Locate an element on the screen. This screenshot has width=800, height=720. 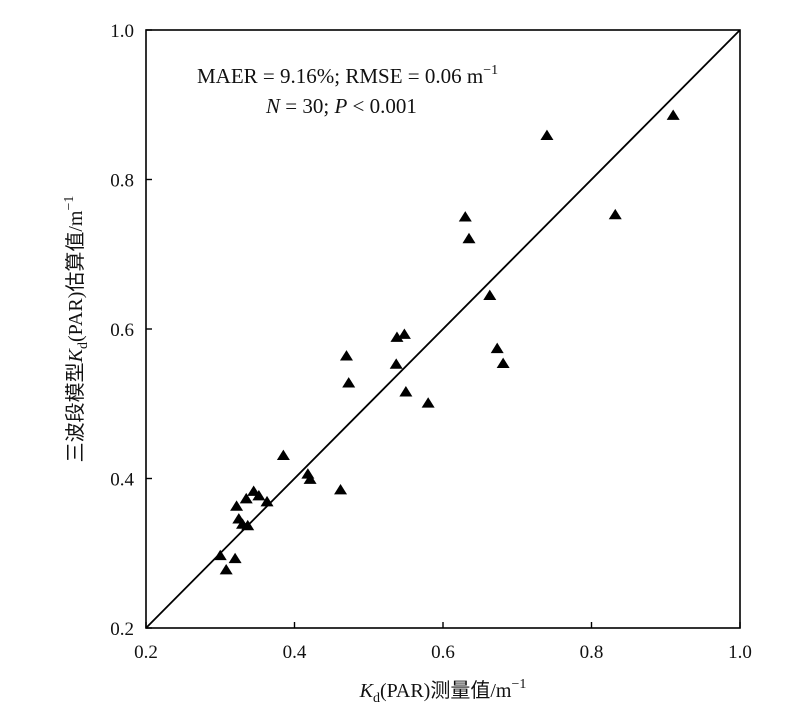
y-tick-label: 0.8 is located at coordinates (122, 181).